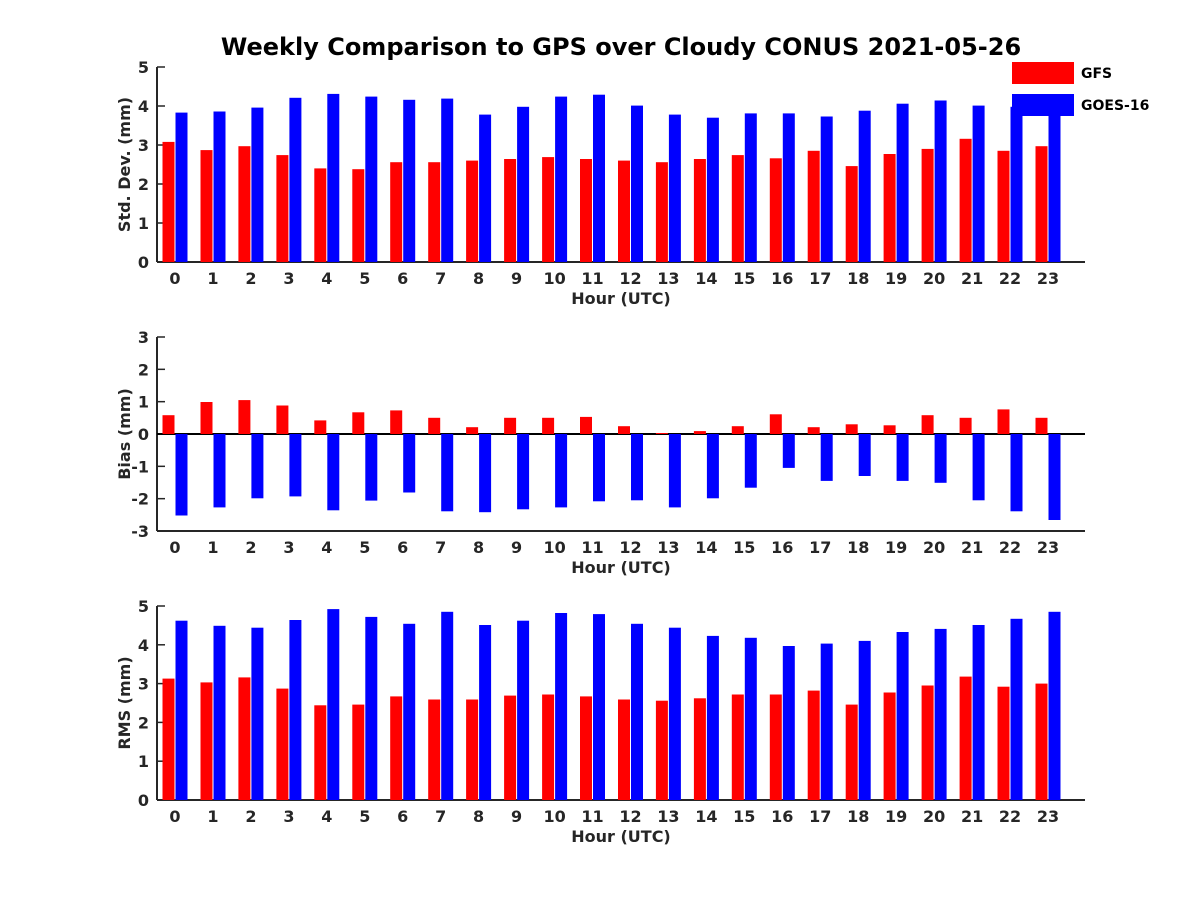  Describe the element at coordinates (858, 278) in the screenshot. I see `x-tick-label: 18` at that location.